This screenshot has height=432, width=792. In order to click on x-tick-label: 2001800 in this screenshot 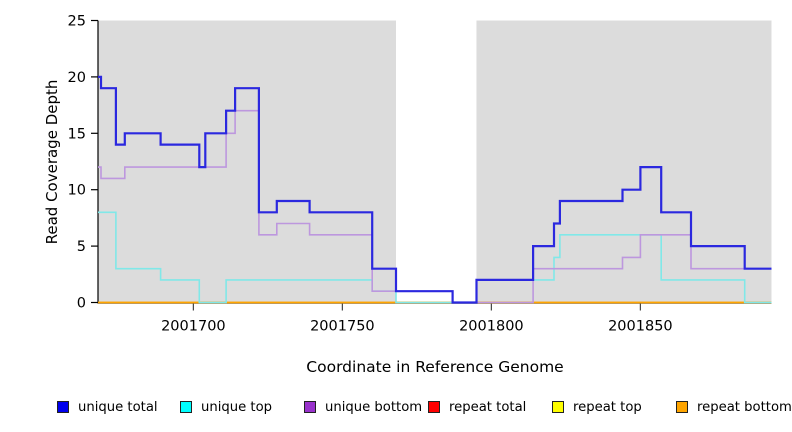, I will do `click(491, 327)`.